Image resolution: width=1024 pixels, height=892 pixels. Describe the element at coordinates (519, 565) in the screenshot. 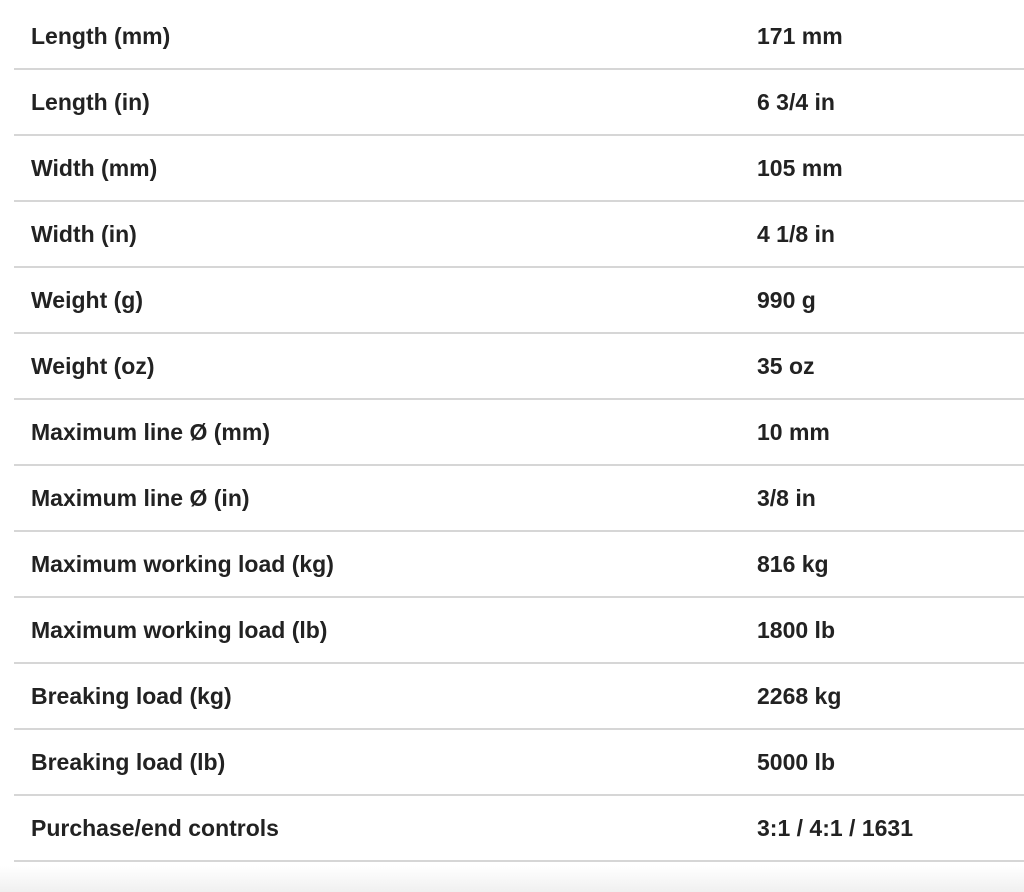

I see `spec-row: Maximum working load (kg) 816 kg` at that location.